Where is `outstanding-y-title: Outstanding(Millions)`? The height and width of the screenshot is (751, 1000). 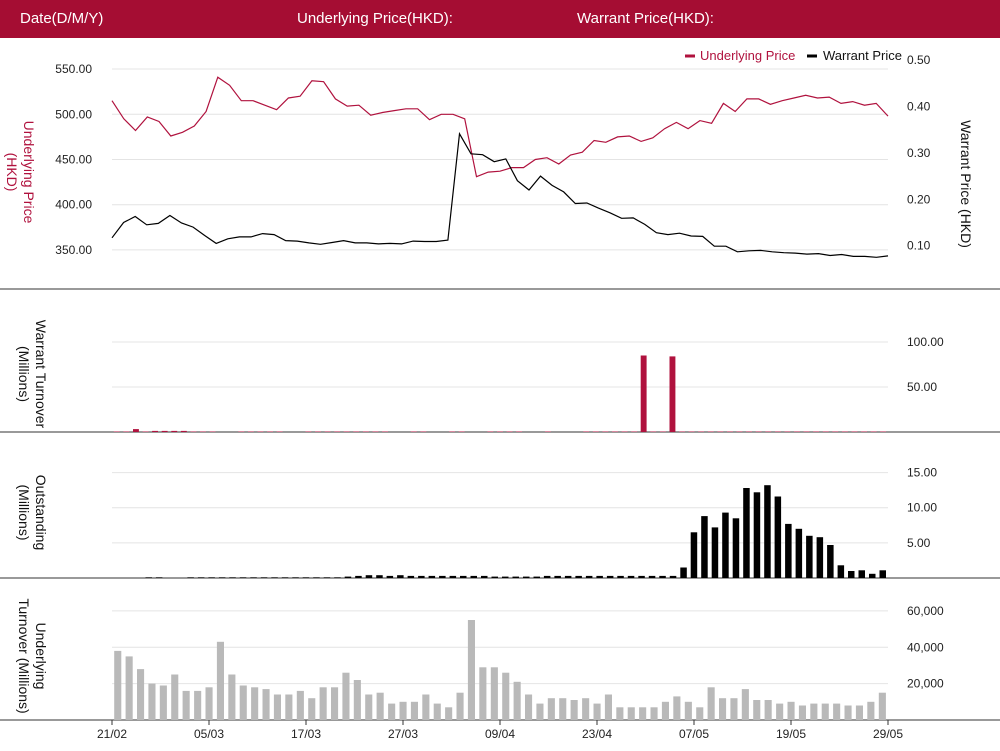 outstanding-y-title: Outstanding(Millions) is located at coordinates (32, 513).